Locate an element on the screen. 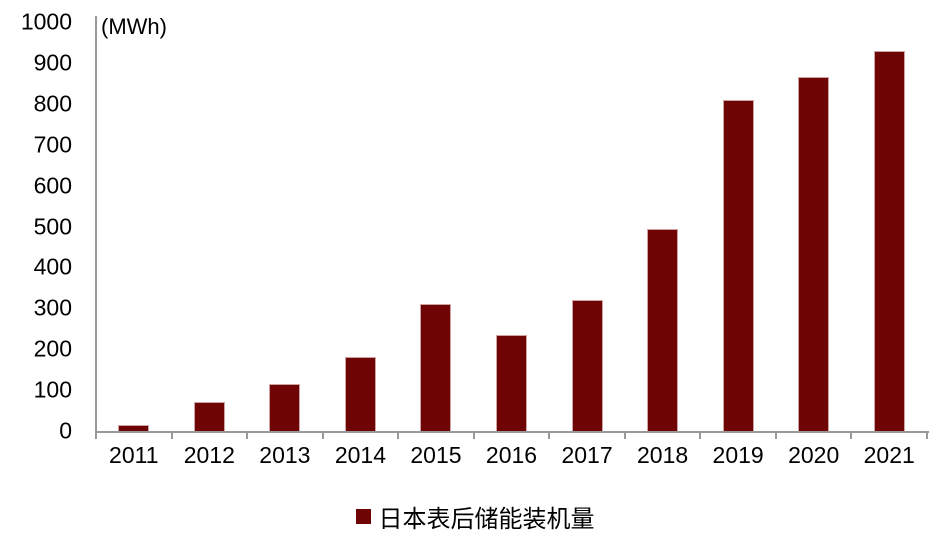 The height and width of the screenshot is (543, 950). bar-2012 is located at coordinates (209, 416).